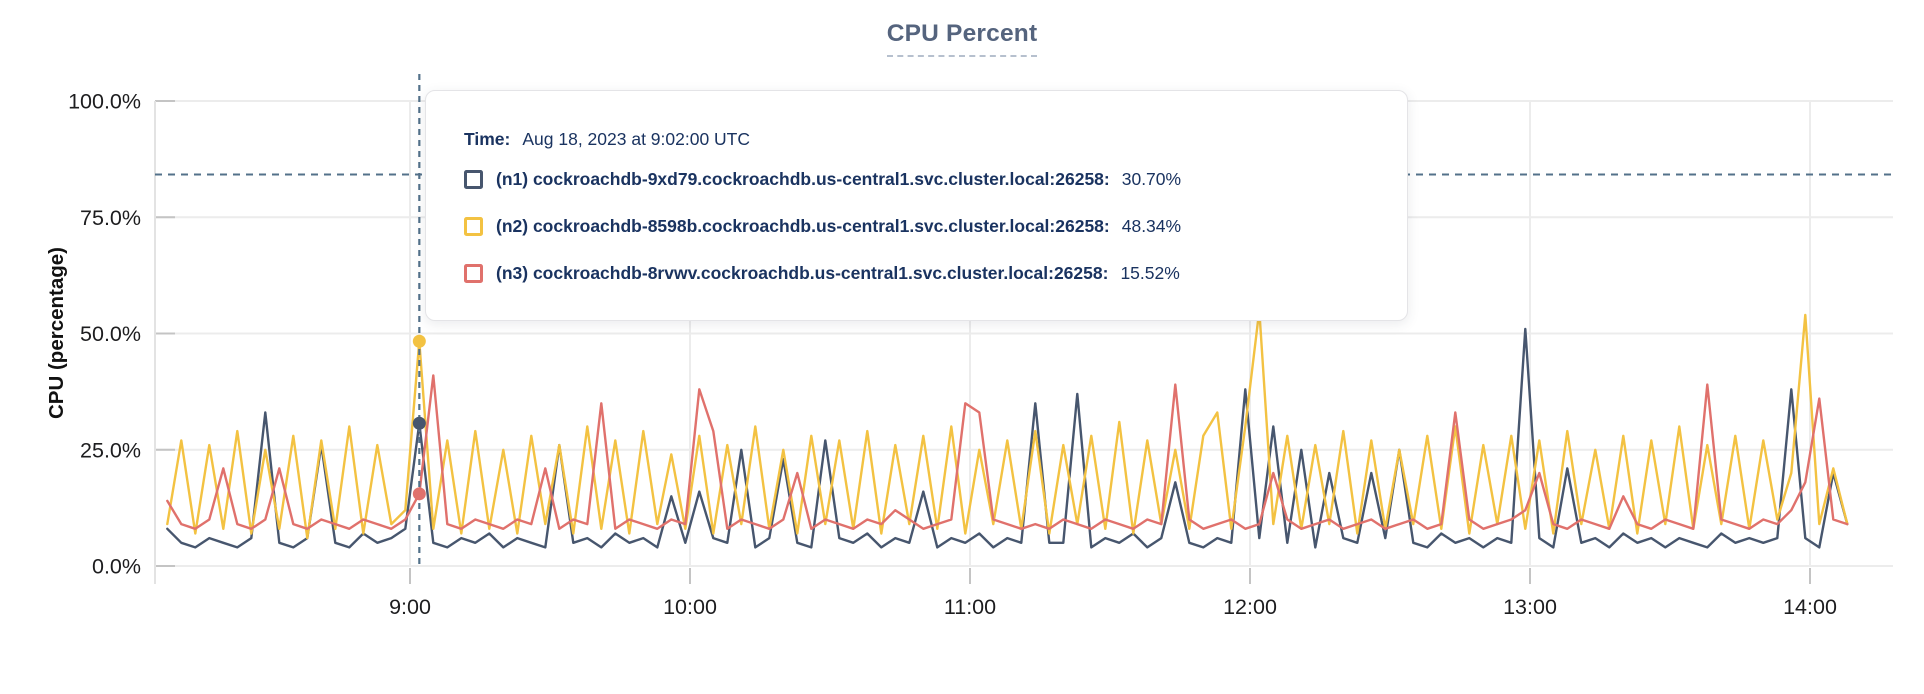  Describe the element at coordinates (104, 102) in the screenshot. I see `y-tick-label: 100.0%` at that location.